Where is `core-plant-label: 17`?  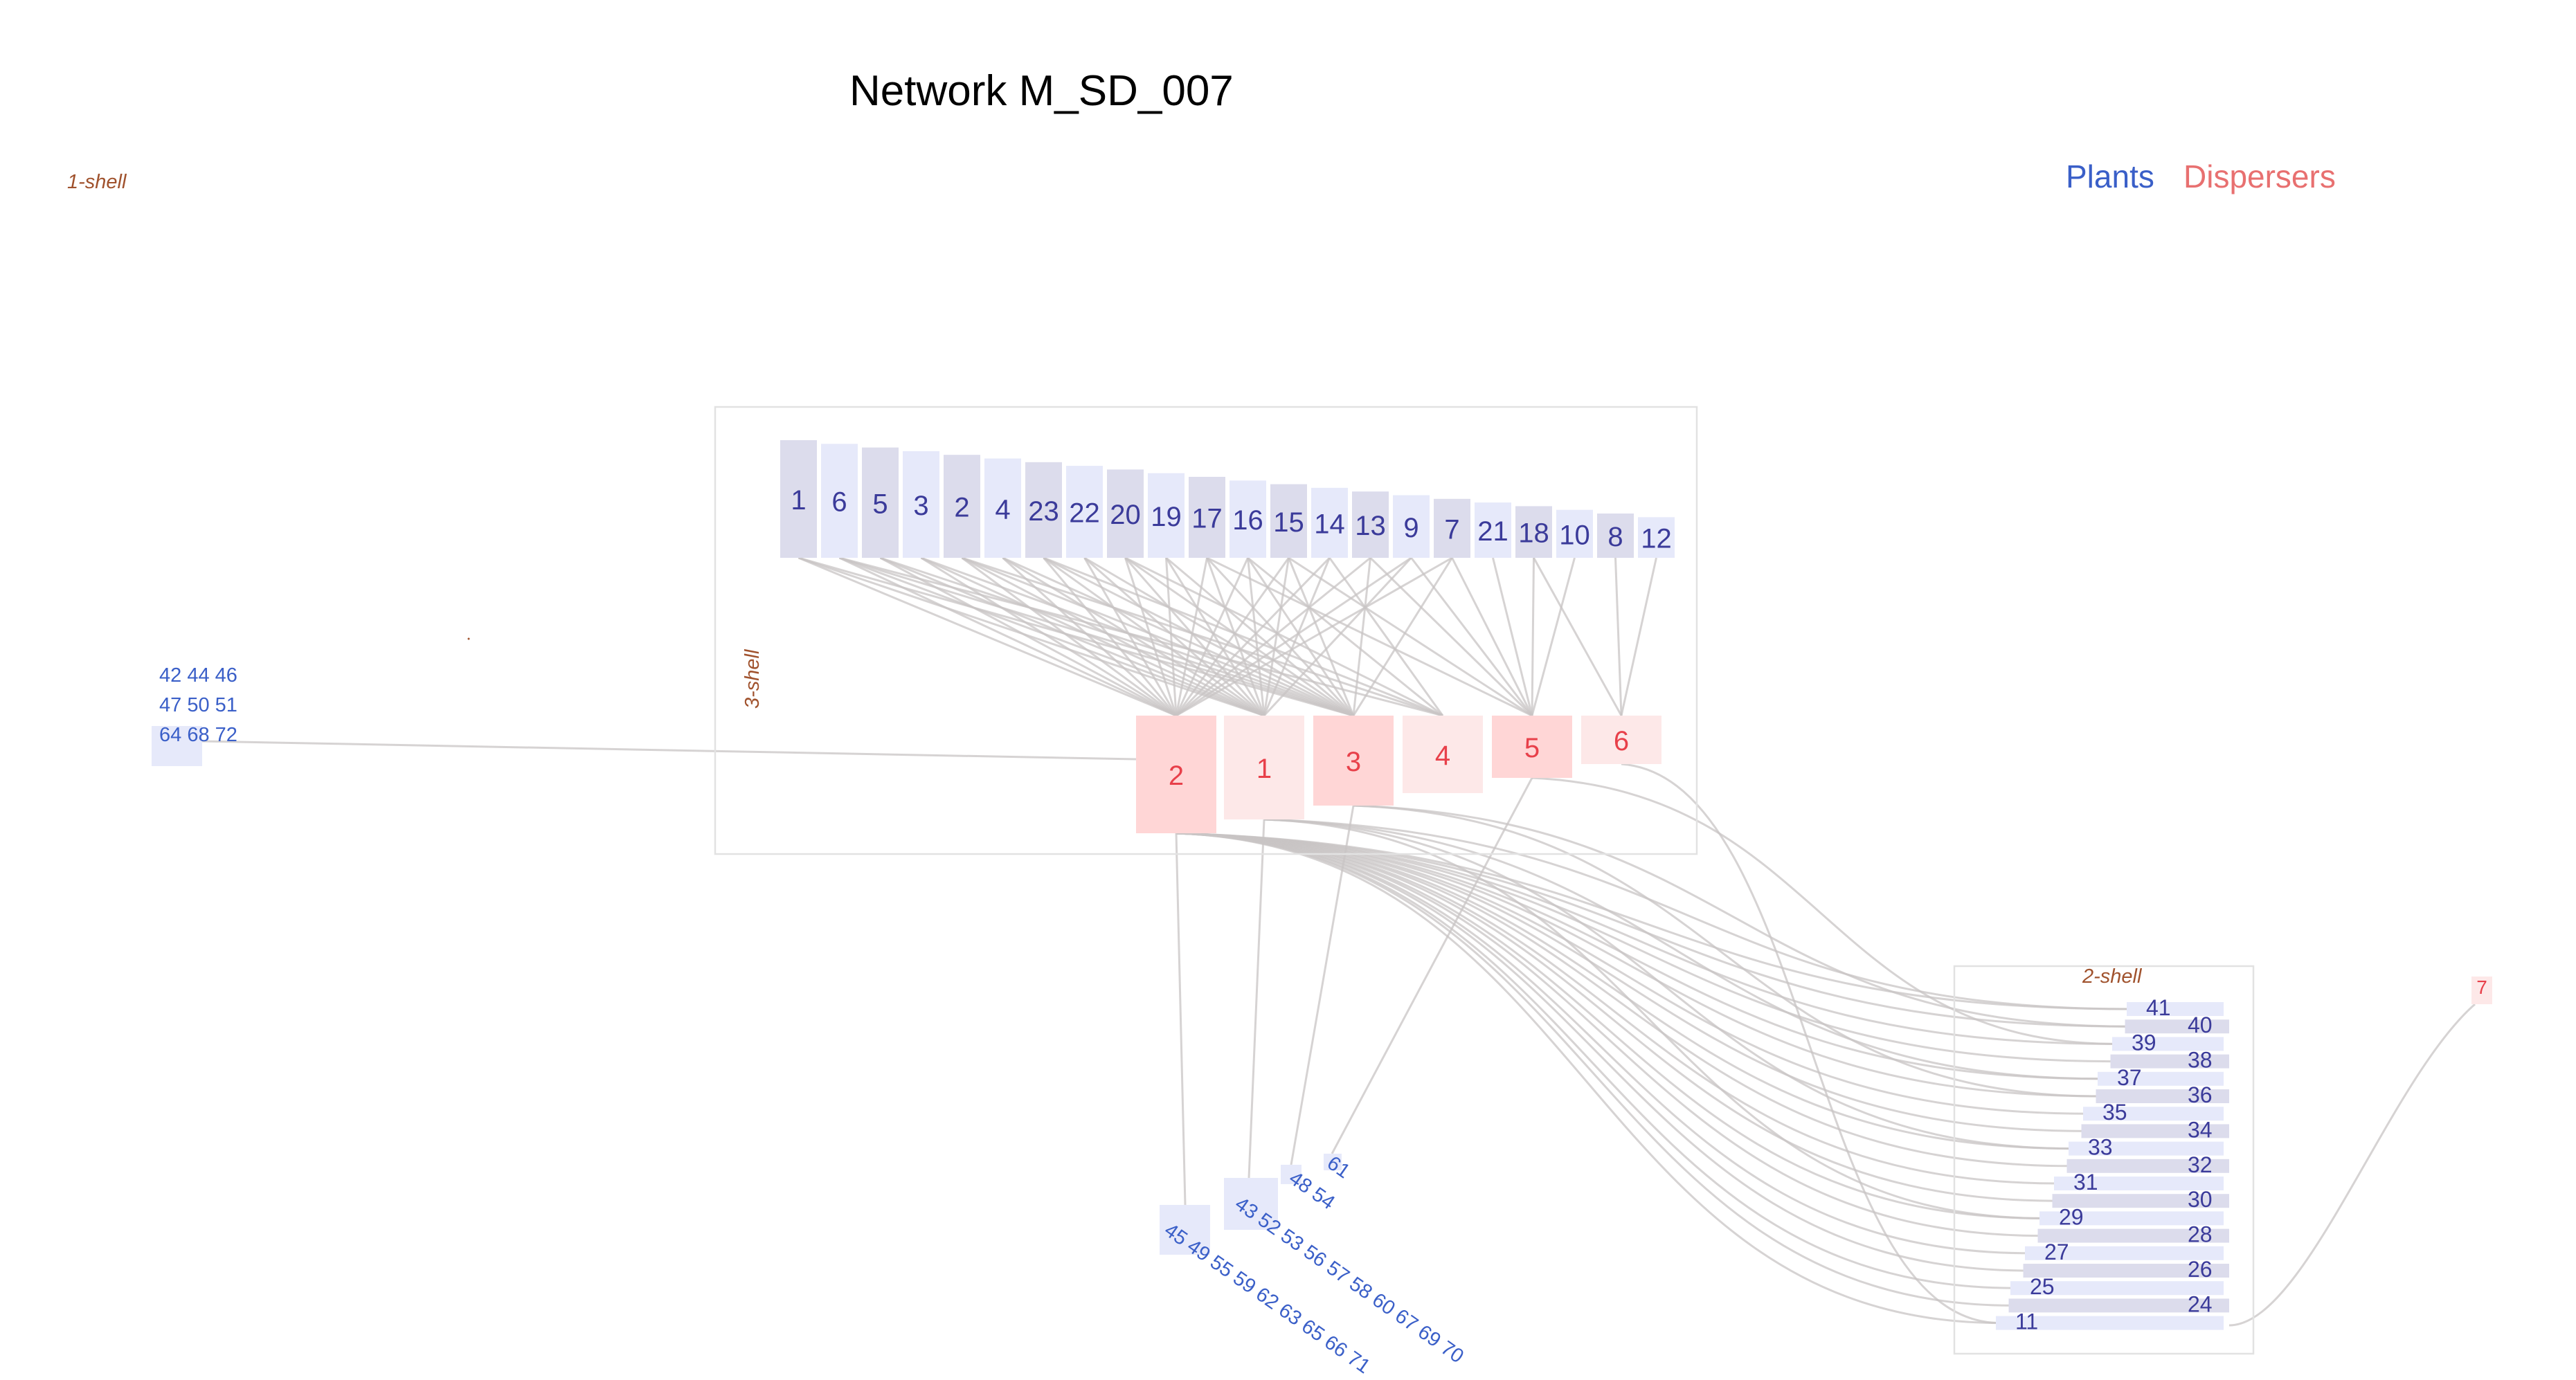
core-plant-label: 17 is located at coordinates (1207, 519).